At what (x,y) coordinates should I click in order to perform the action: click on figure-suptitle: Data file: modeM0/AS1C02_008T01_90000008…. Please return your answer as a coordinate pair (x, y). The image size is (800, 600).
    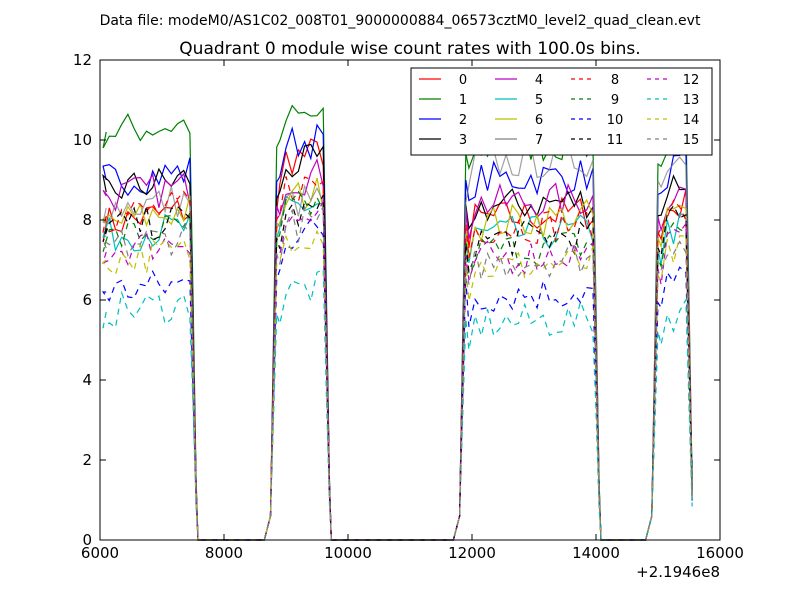
    Looking at the image, I should click on (400, 21).